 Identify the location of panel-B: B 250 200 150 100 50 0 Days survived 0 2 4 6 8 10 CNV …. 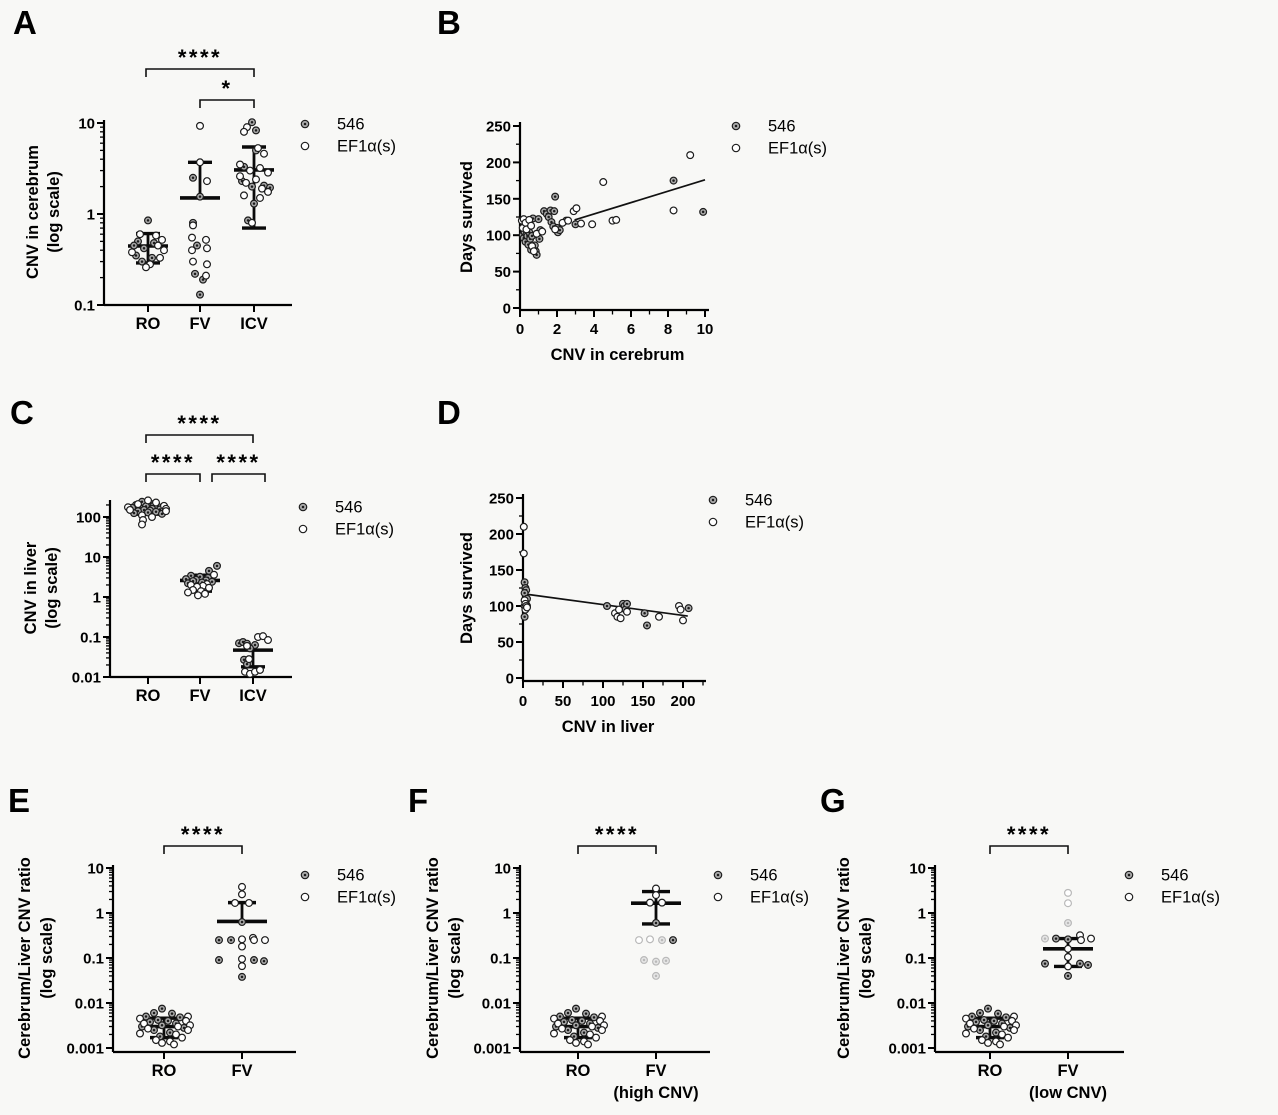
(632, 184).